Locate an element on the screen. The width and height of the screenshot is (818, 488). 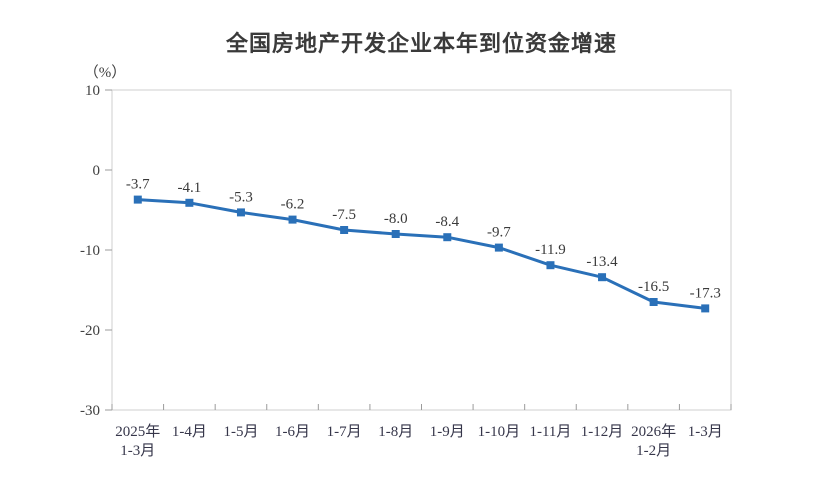
x-axis-label: 1-5月 is located at coordinates (240, 432).